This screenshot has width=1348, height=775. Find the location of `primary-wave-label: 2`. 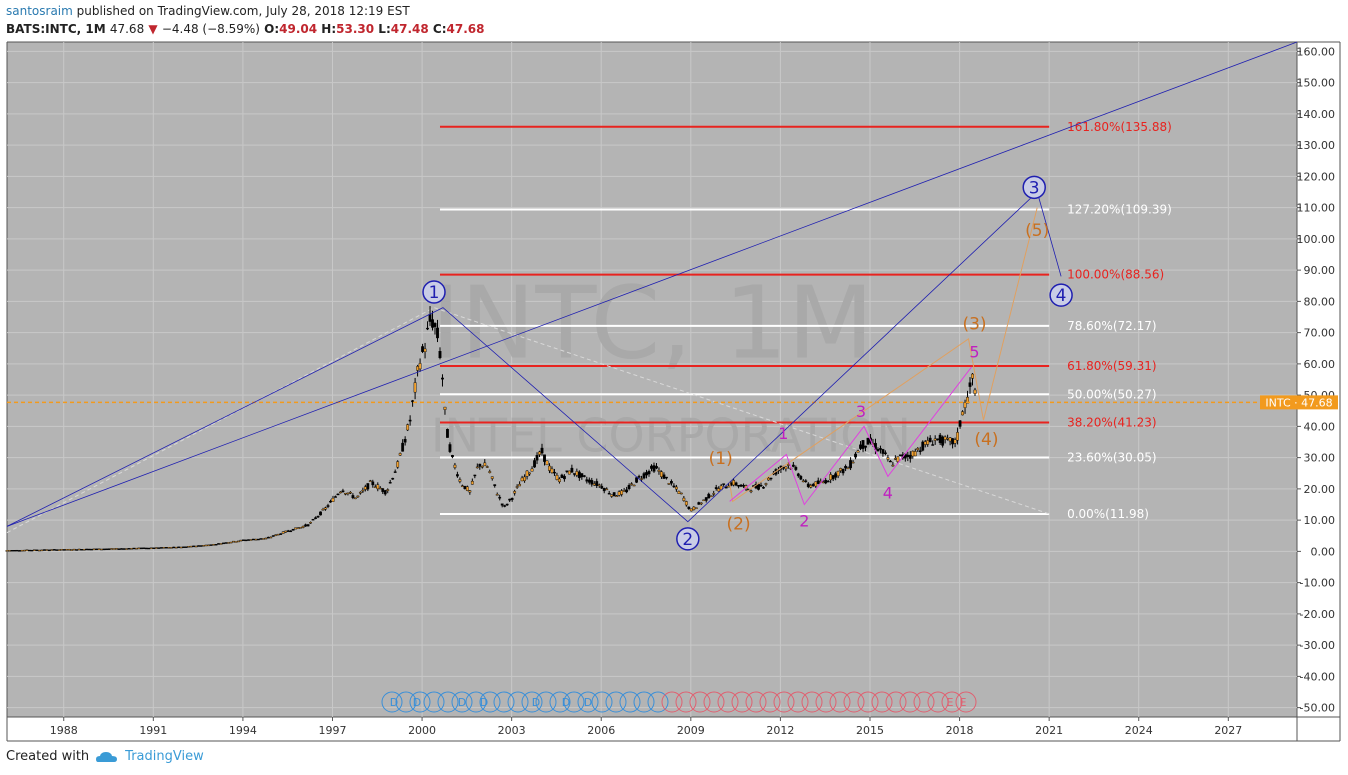

primary-wave-label: 2 is located at coordinates (687, 540).